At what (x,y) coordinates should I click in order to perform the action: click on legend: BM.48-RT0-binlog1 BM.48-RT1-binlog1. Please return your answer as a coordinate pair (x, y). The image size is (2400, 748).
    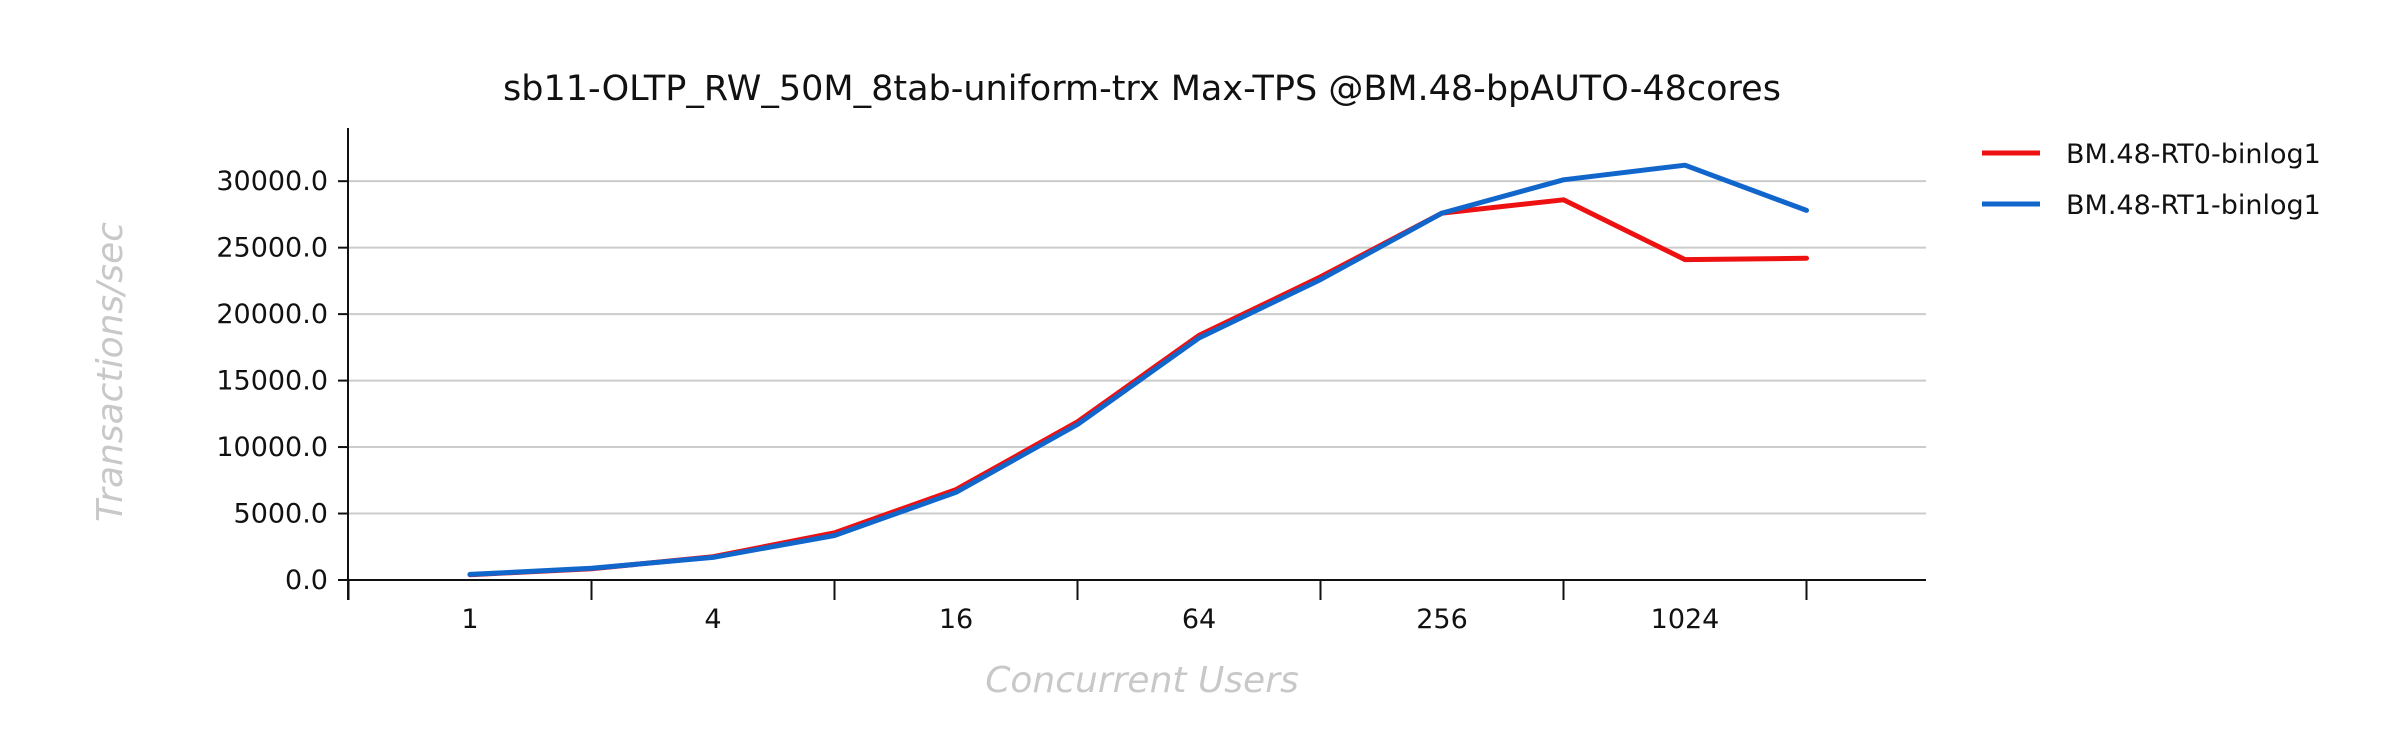
    Looking at the image, I should click on (2151, 180).